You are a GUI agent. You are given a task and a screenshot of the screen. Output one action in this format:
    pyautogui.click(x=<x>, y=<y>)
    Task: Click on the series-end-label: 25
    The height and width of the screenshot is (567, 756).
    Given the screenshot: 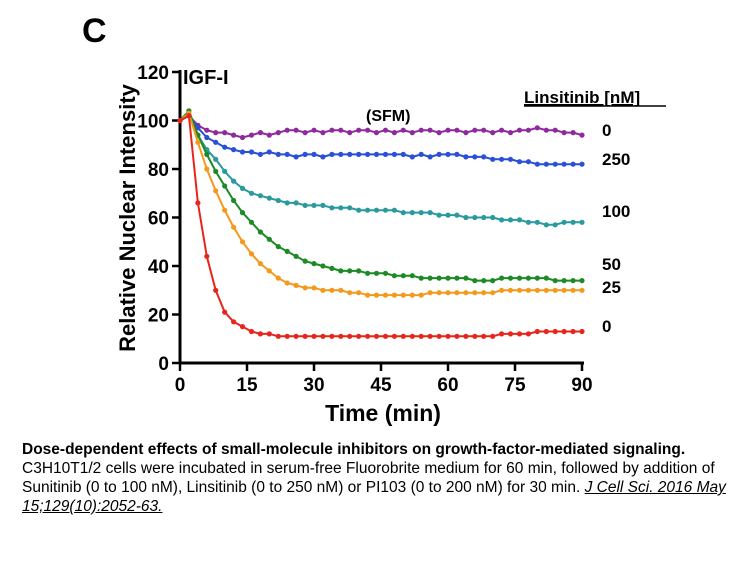 What is the action you would take?
    pyautogui.click(x=611, y=287)
    